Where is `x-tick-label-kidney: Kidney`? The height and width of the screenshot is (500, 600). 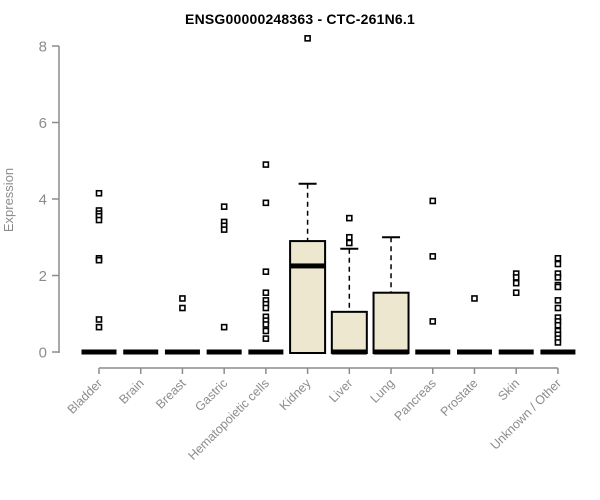
x-tick-label-kidney: Kidney is located at coordinates (295, 394).